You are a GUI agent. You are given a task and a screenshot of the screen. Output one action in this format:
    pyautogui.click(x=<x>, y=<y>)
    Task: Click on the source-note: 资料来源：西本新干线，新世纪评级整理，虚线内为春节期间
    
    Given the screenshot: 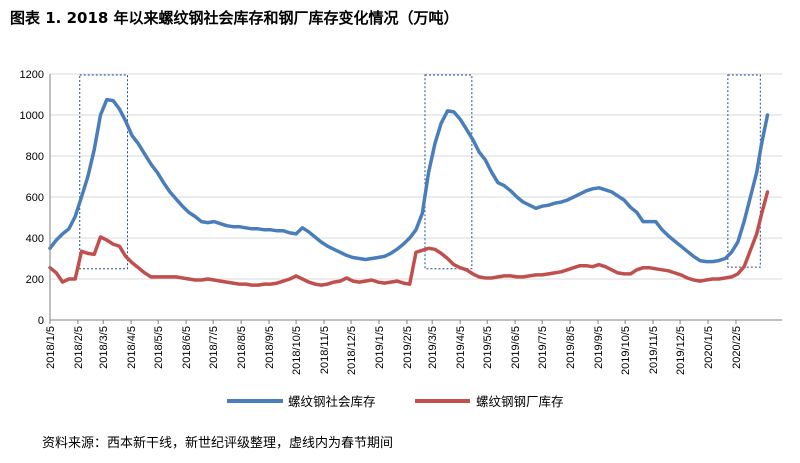 What is the action you would take?
    pyautogui.click(x=218, y=443)
    